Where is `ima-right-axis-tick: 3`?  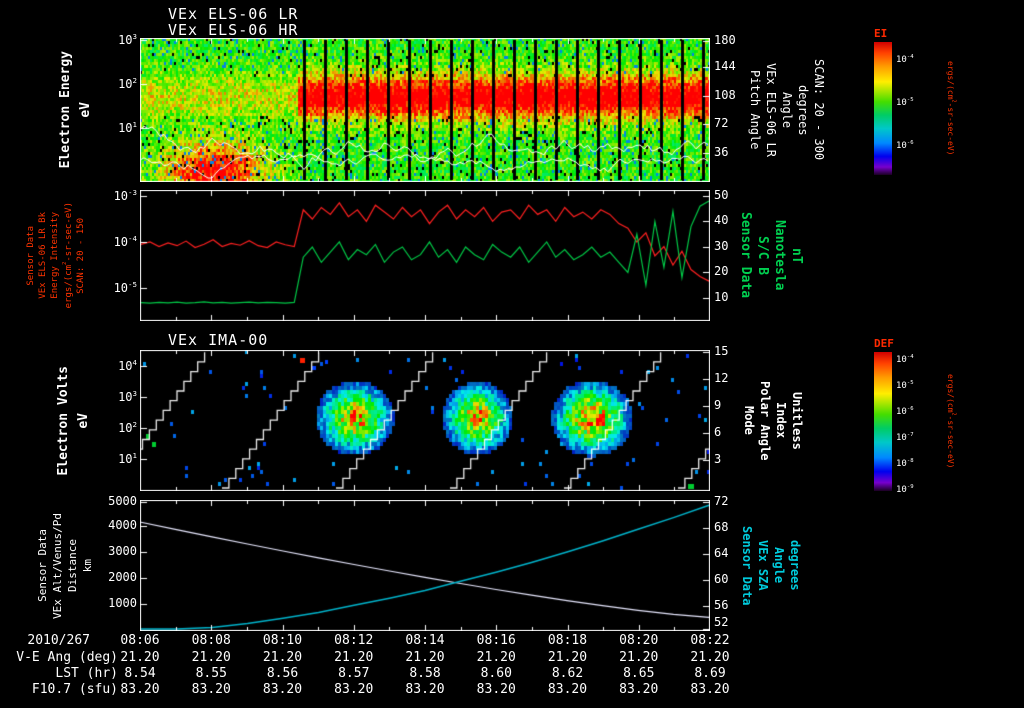 ima-right-axis-tick: 3 is located at coordinates (718, 459).